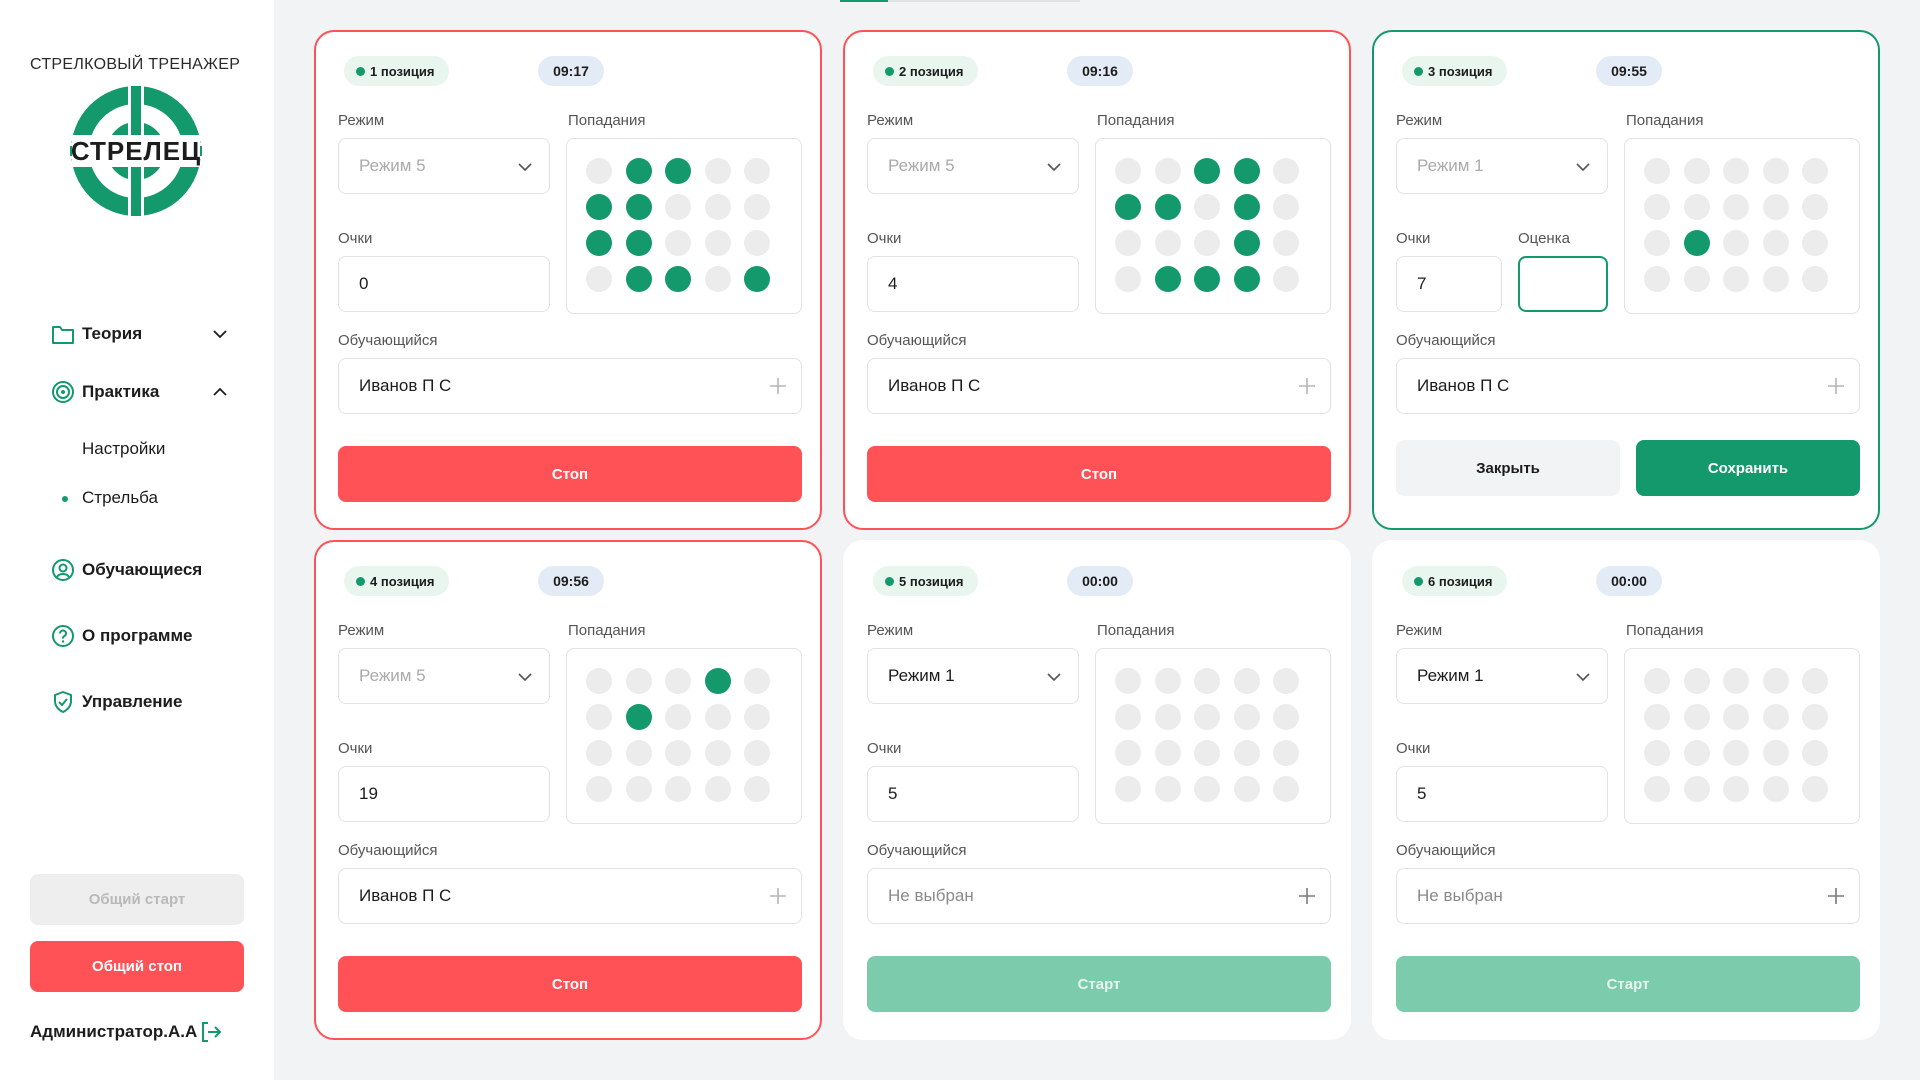 This screenshot has width=1920, height=1080. I want to click on nav-item-practice: Практика, so click(104, 392).